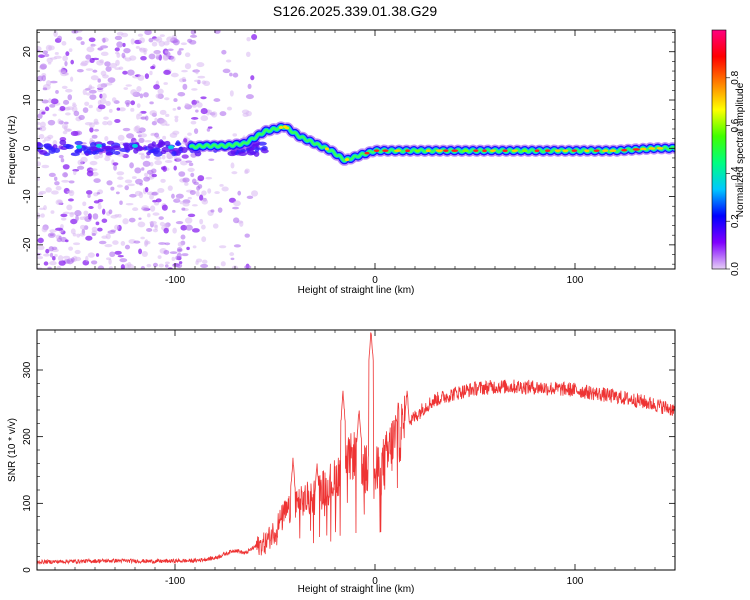 The height and width of the screenshot is (600, 750). I want to click on x-tick-label: -100, so click(175, 581).